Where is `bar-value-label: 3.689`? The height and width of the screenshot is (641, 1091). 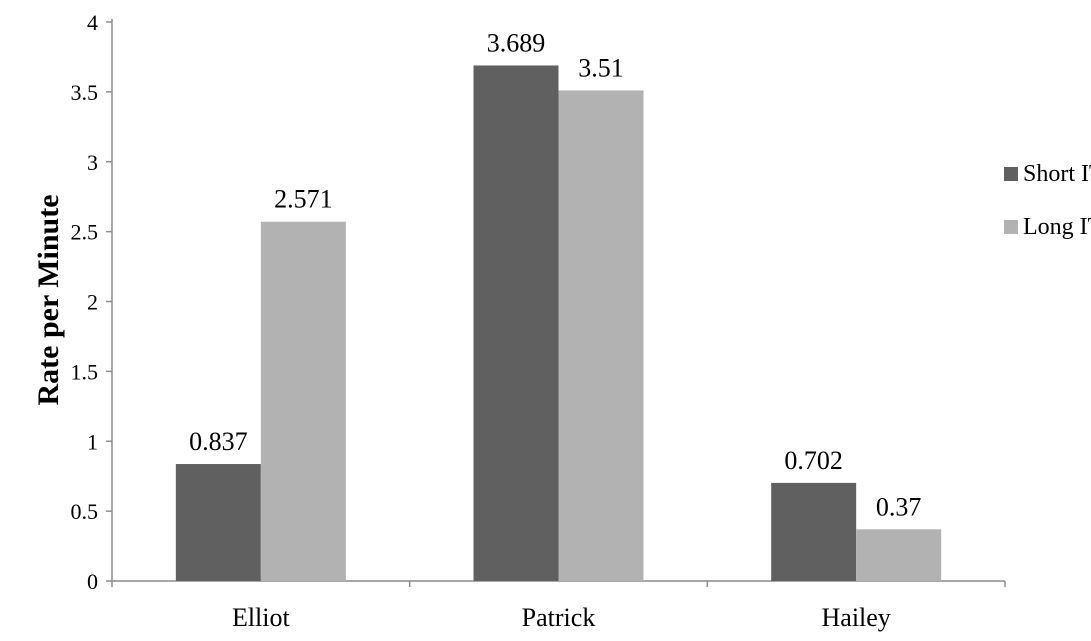
bar-value-label: 3.689 is located at coordinates (516, 42).